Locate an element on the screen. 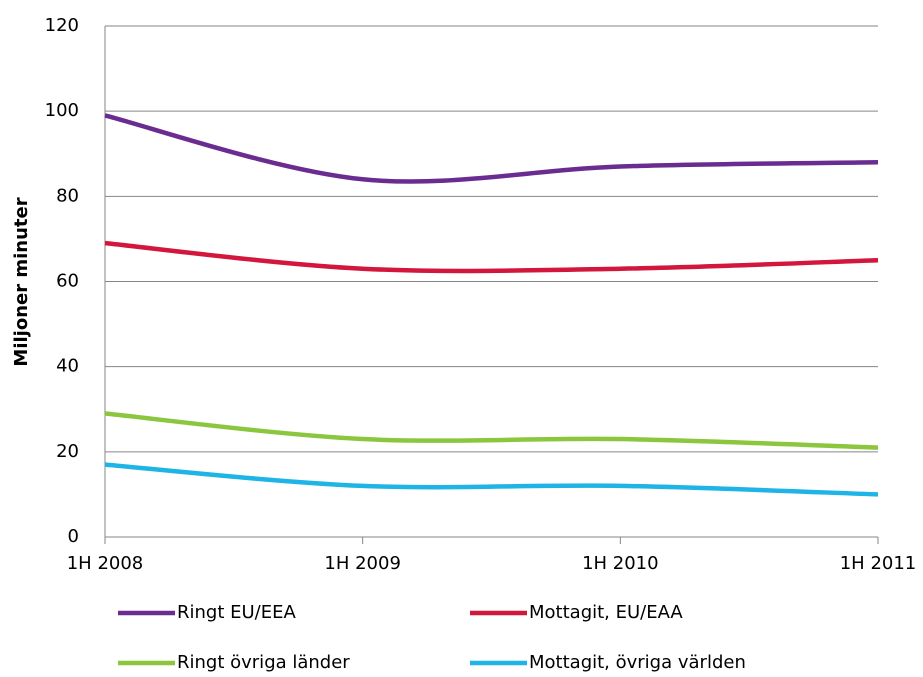 This screenshot has height=677, width=923. y-tick-label: 20 is located at coordinates (67, 451).